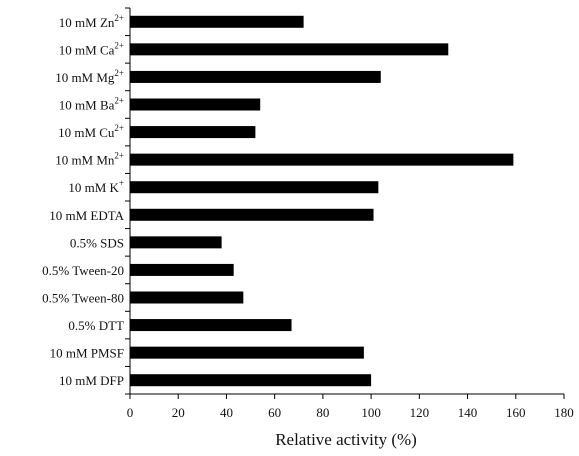  I want to click on category-label: 10 mM Ba2+, so click(91, 104).